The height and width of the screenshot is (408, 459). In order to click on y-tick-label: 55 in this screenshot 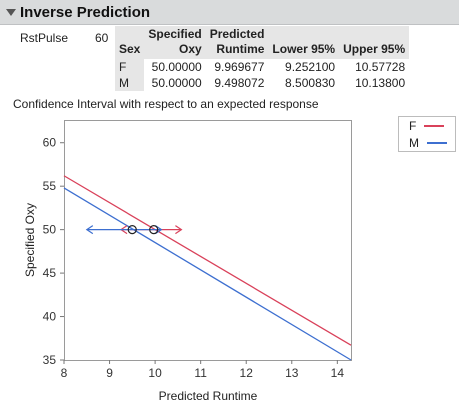, I will do `click(50, 186)`.